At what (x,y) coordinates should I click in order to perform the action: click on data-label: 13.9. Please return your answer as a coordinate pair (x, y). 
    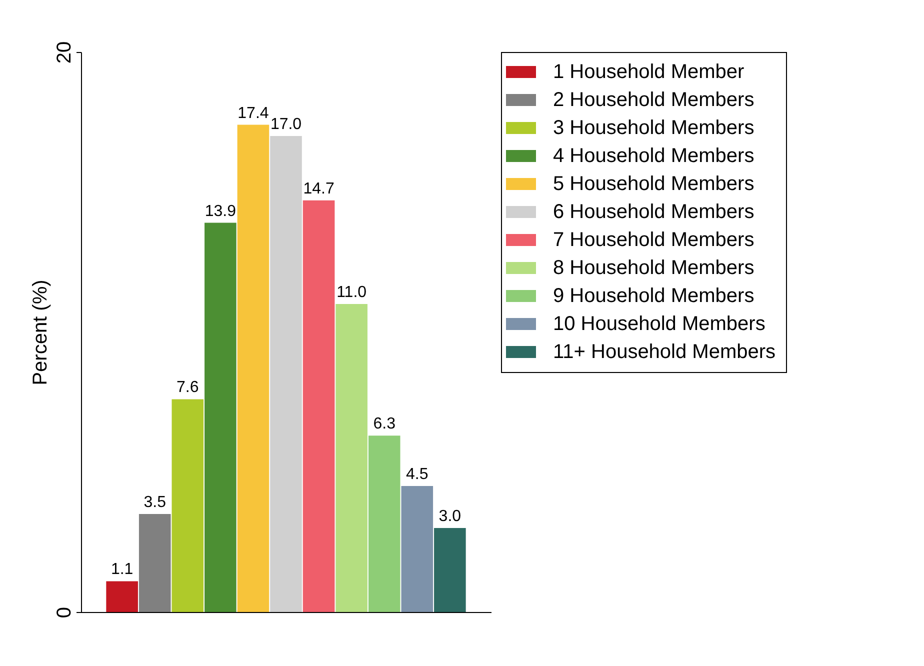
    Looking at the image, I should click on (220, 211).